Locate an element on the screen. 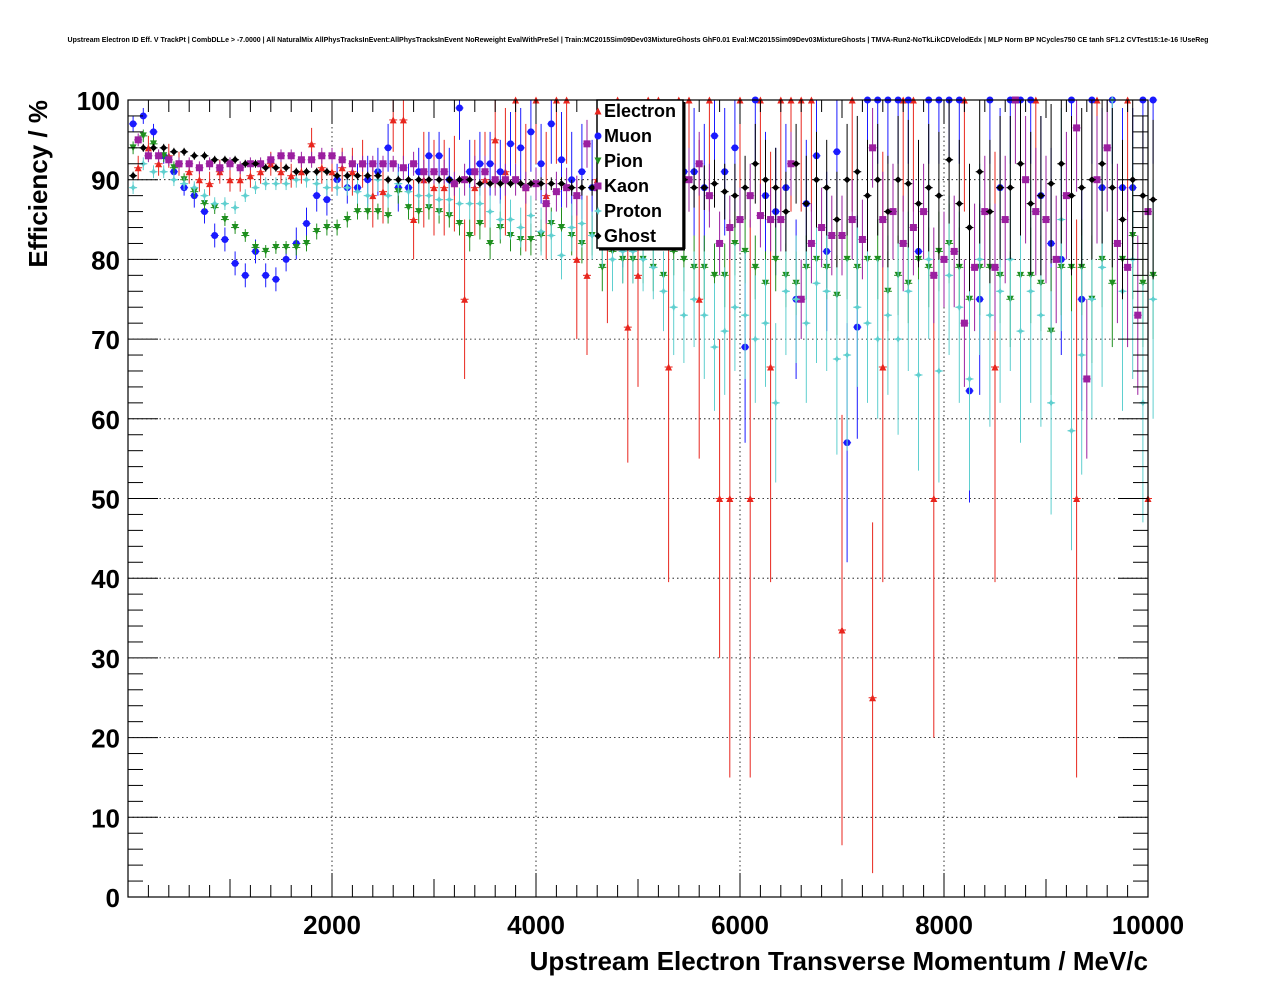 The image size is (1276, 996). y-tick-label: 70 is located at coordinates (105, 340).